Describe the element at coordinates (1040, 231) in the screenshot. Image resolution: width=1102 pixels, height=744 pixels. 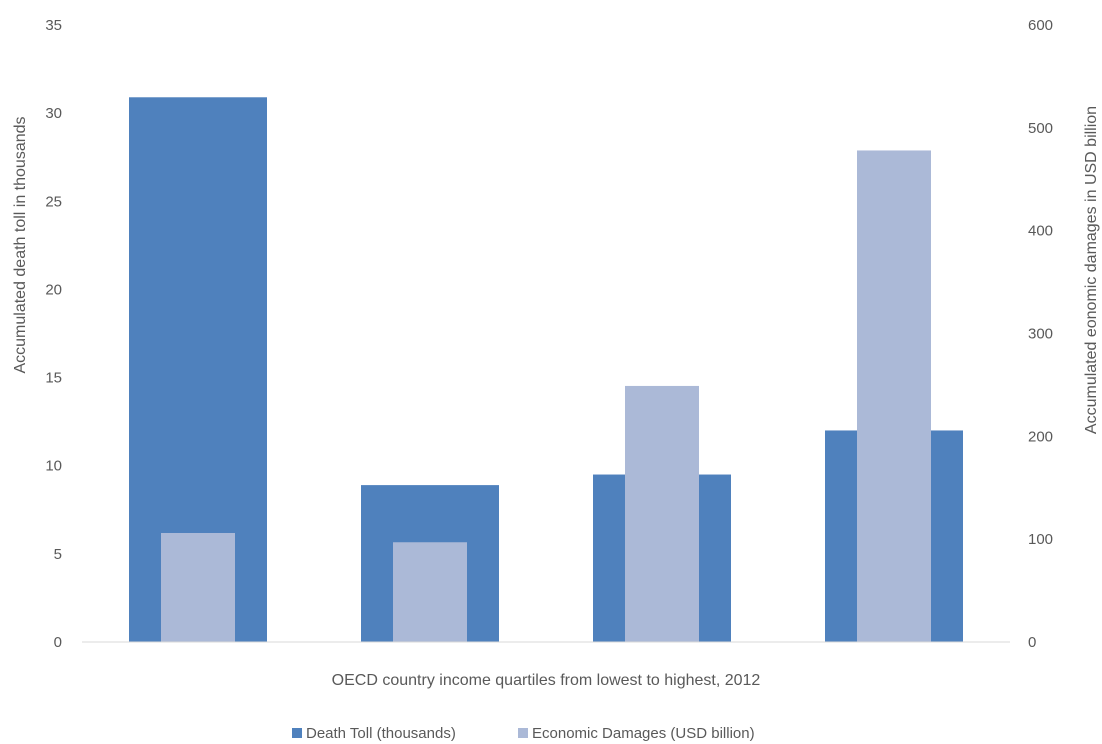
I see `right-tick-label: 400` at that location.